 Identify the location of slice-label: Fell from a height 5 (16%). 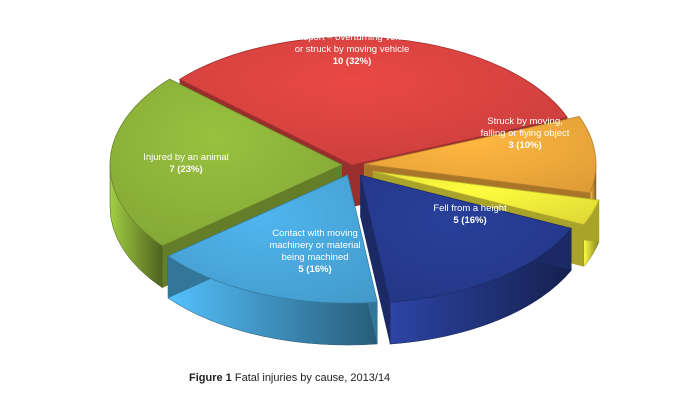
(470, 214).